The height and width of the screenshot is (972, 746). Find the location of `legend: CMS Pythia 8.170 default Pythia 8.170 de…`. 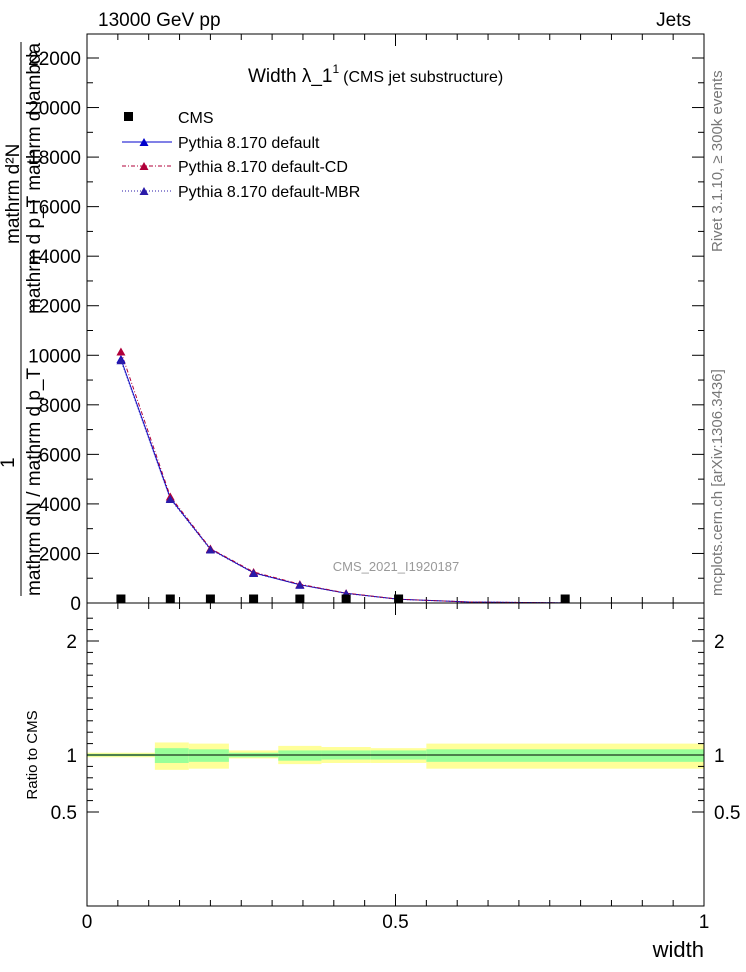

legend: CMS Pythia 8.170 default Pythia 8.170 de… is located at coordinates (241, 155).